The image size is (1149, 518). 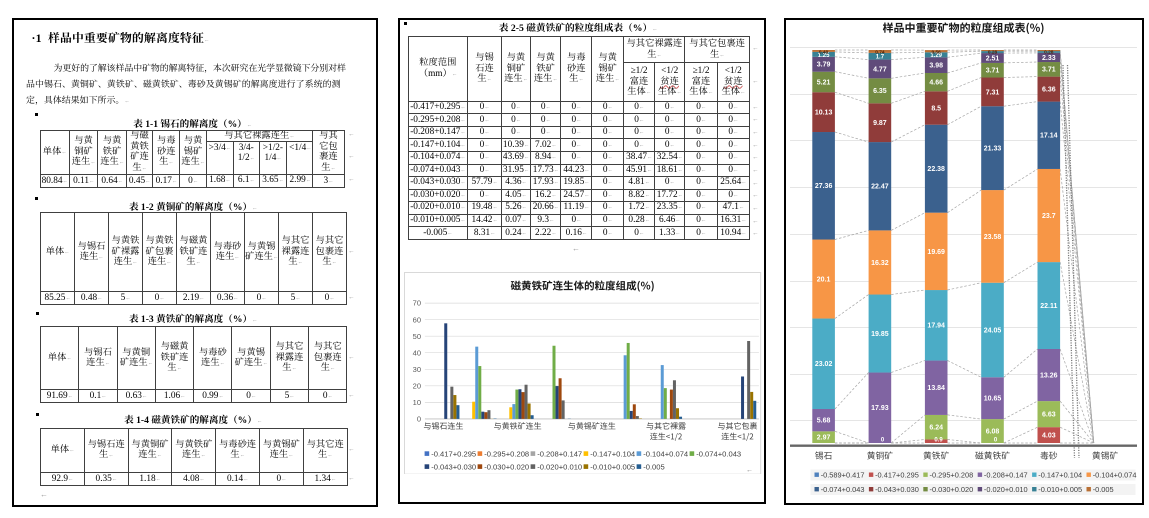 What do you see at coordinates (1048, 306) in the screenshot?
I see `svg-text: 22.11` at bounding box center [1048, 306].